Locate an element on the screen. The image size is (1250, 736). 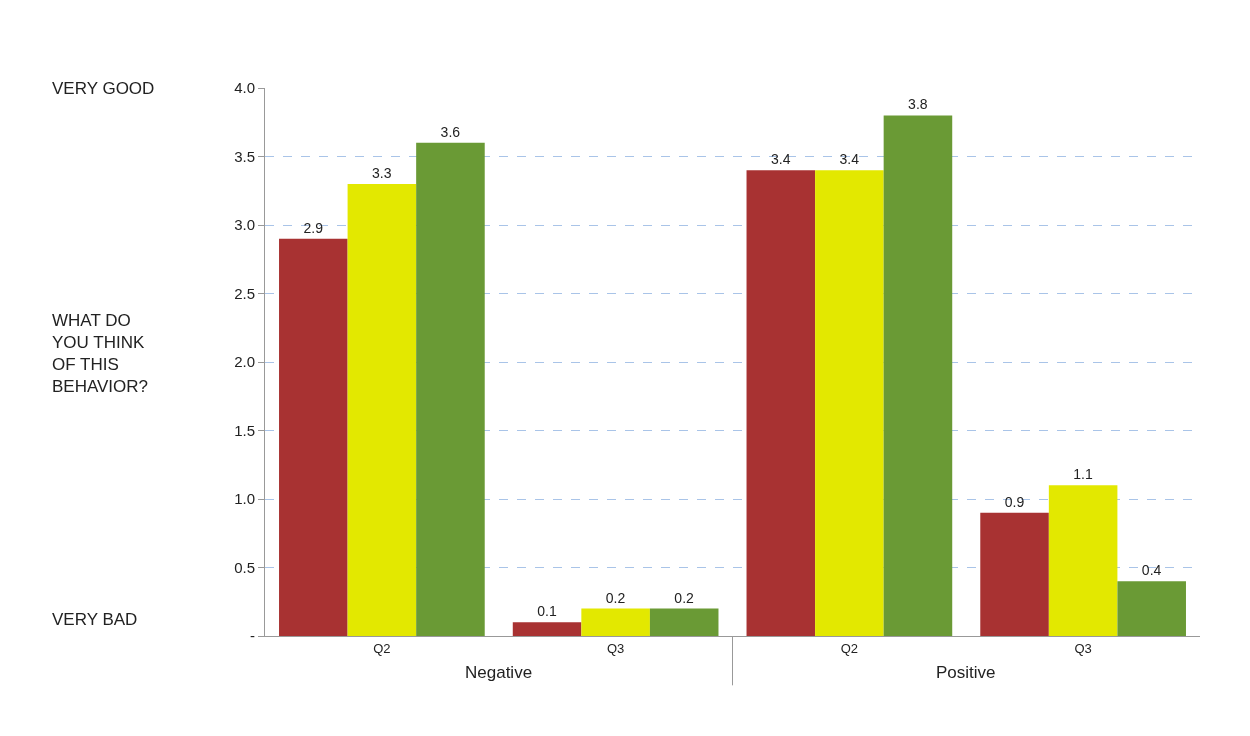
y-tick-label: 0.5 is located at coordinates (244, 567).